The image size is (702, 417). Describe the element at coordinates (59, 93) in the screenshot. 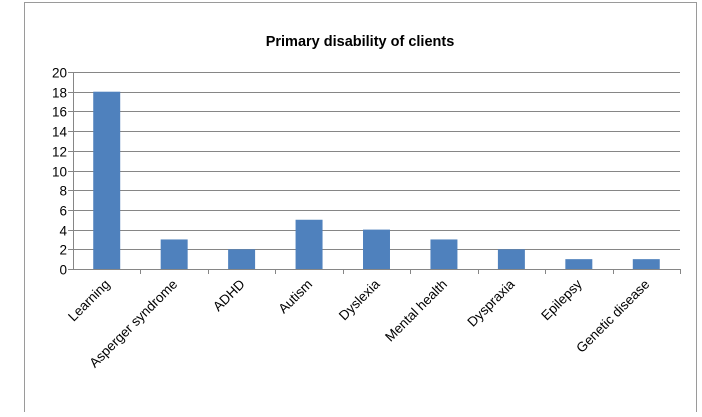

I see `y-tick-label: 18` at that location.